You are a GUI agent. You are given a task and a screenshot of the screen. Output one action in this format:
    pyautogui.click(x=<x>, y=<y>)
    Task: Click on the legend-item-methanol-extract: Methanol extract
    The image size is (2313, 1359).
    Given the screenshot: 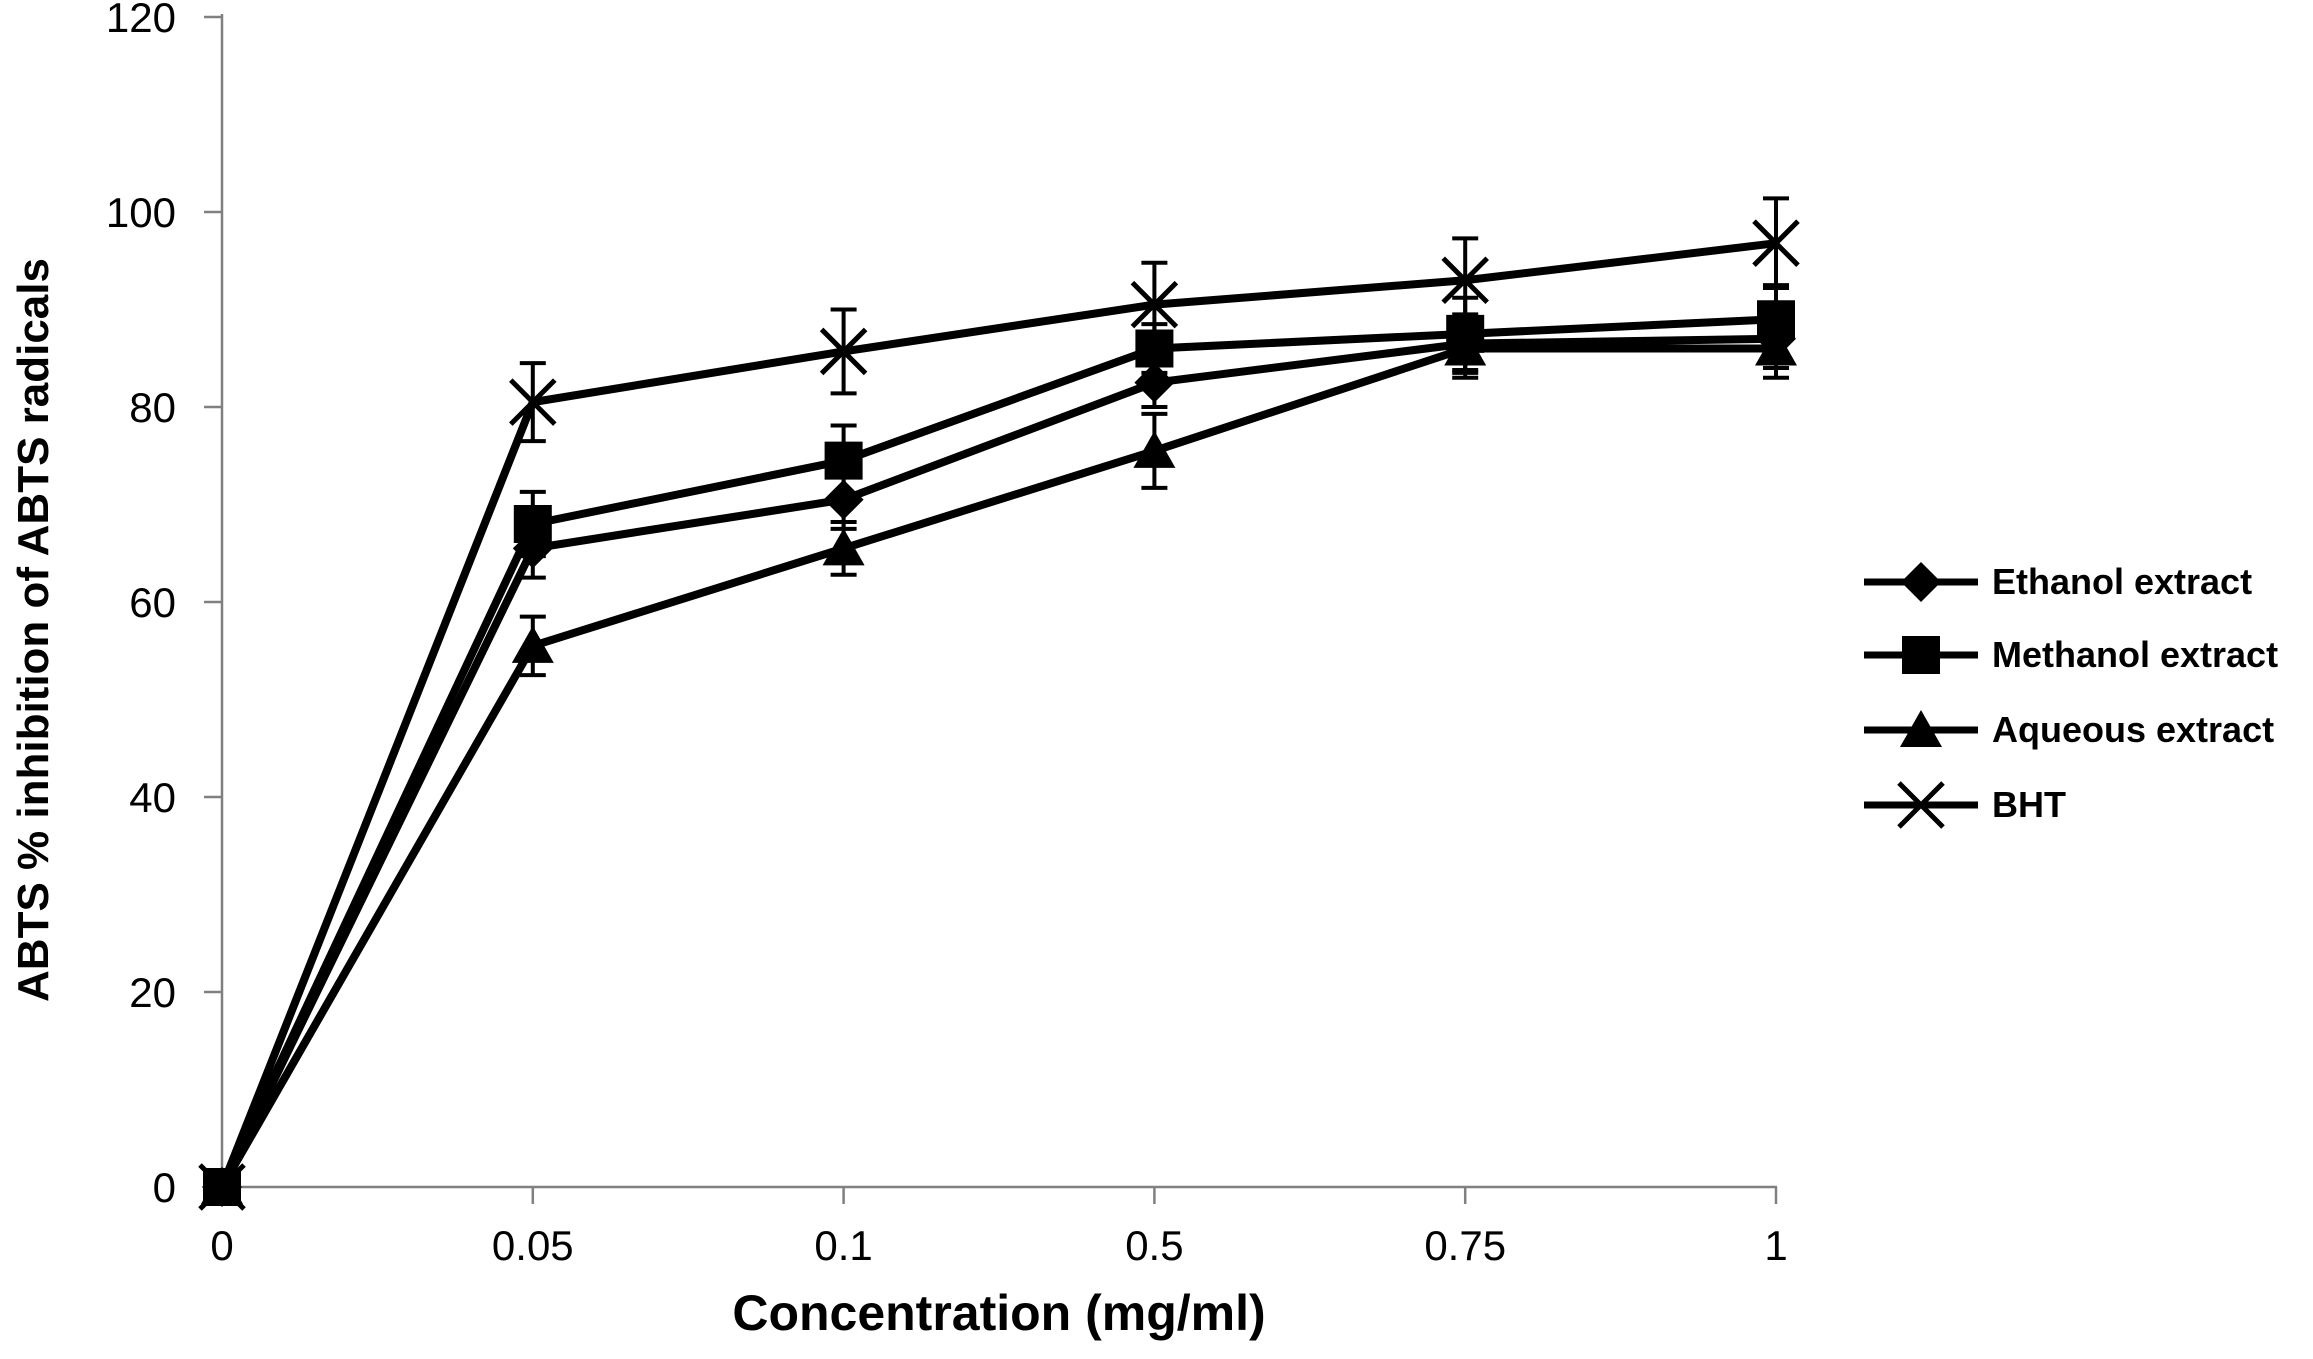 What is the action you would take?
    pyautogui.click(x=2068, y=655)
    